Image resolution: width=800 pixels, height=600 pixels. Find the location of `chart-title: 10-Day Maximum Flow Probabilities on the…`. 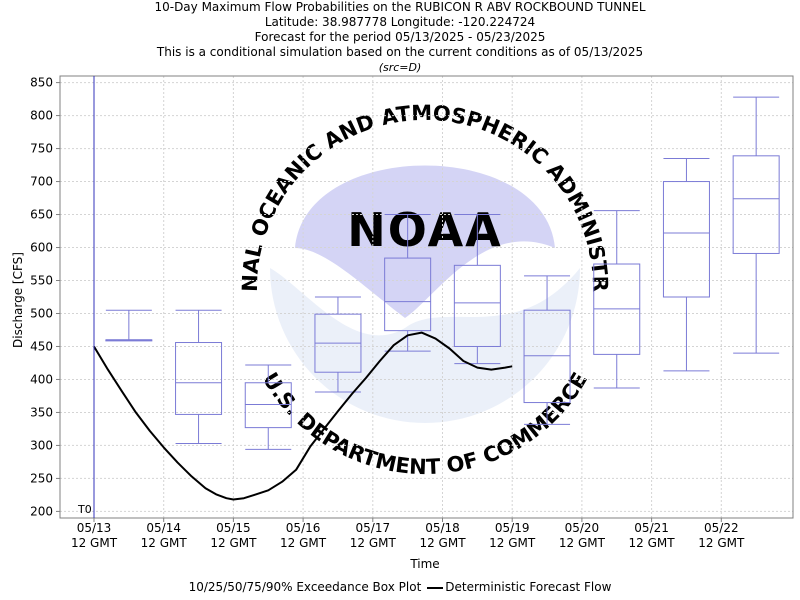

chart-title: 10-Day Maximum Flow Probabilities on the… is located at coordinates (400, 7).